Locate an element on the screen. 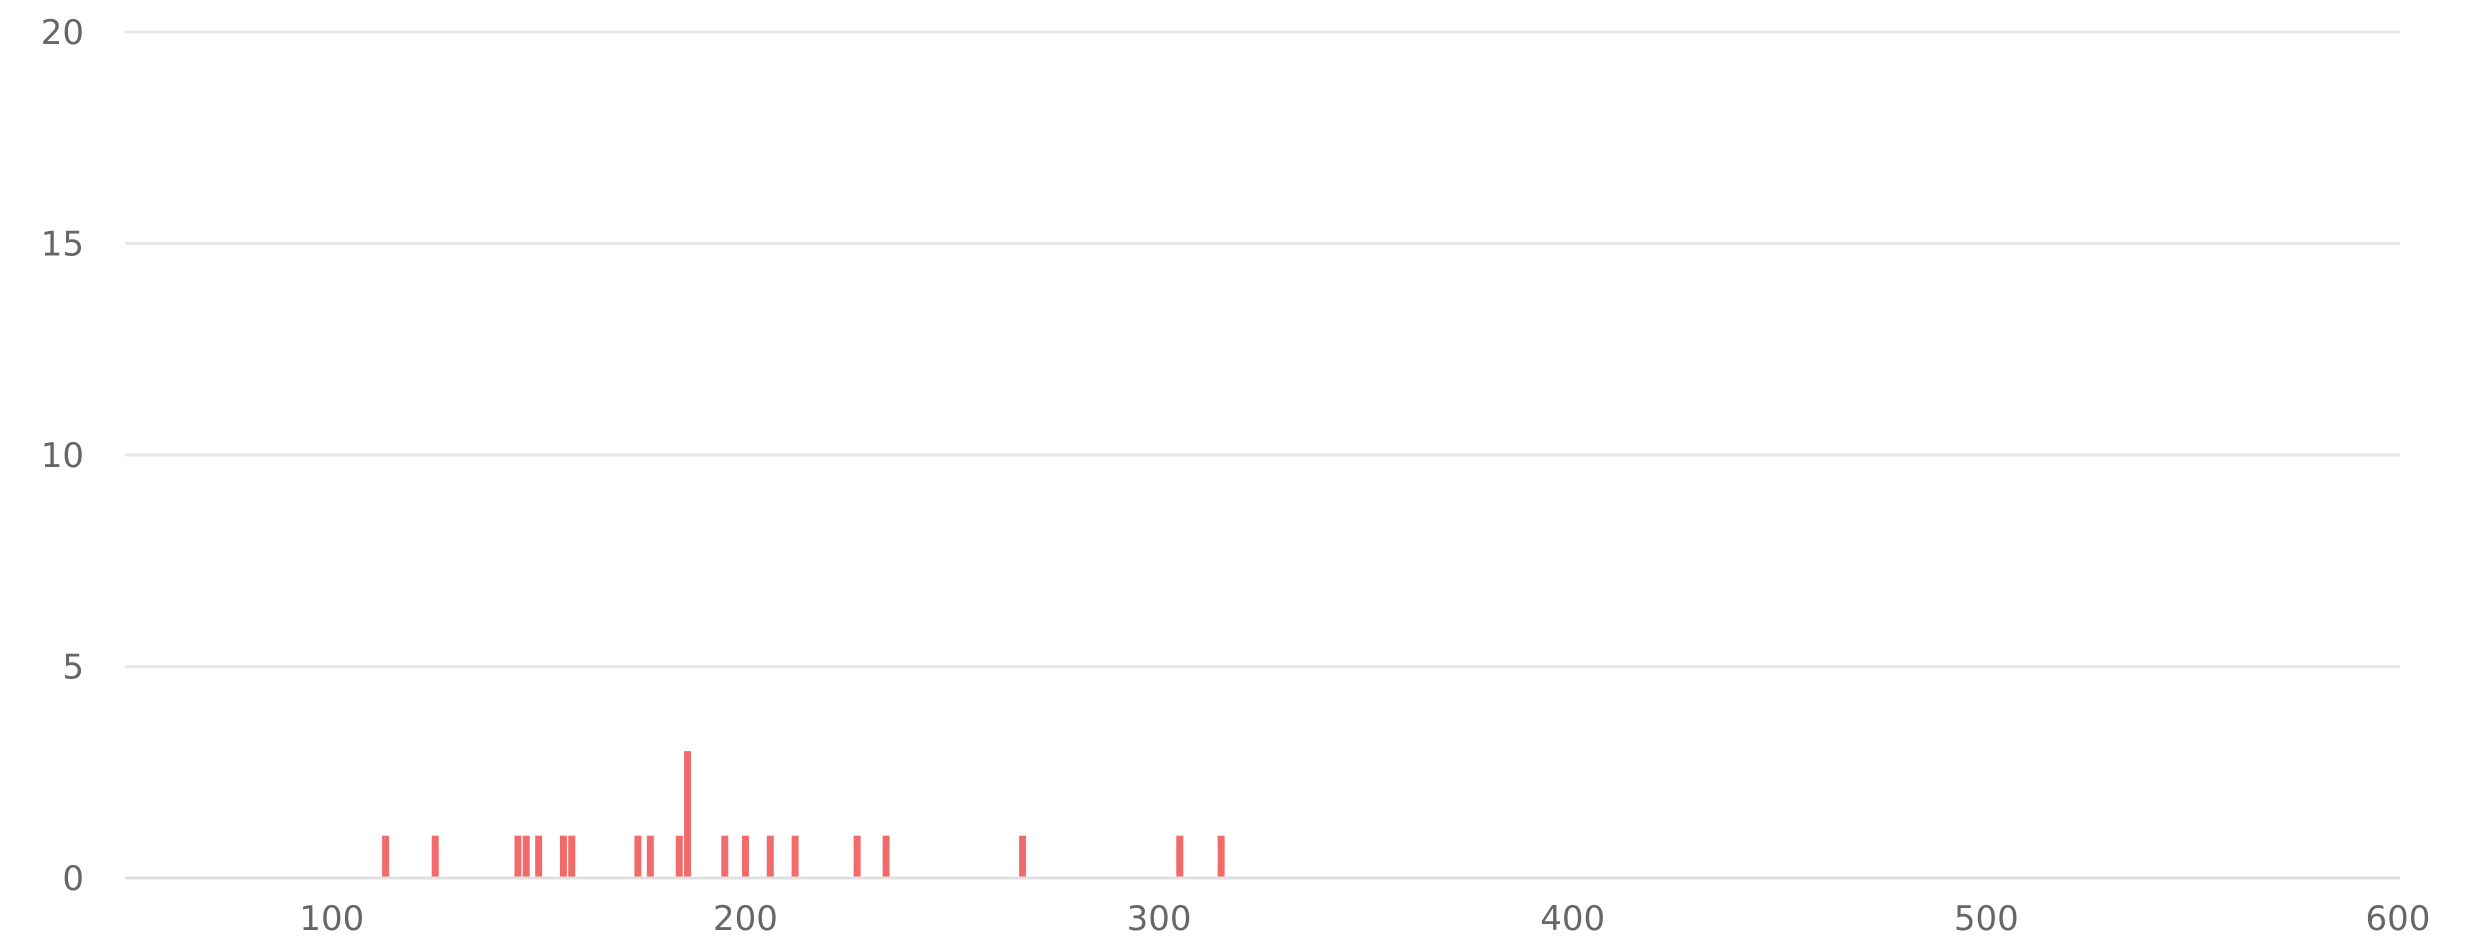 The width and height of the screenshot is (2479, 952). y-tick-label: 10 is located at coordinates (62, 456).